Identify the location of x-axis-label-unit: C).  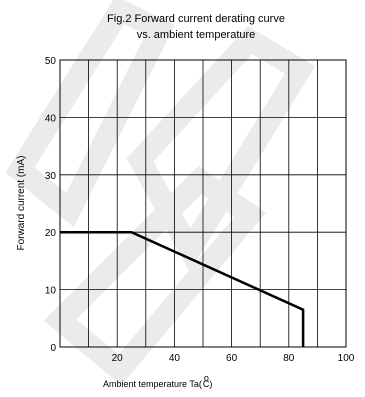
(208, 384).